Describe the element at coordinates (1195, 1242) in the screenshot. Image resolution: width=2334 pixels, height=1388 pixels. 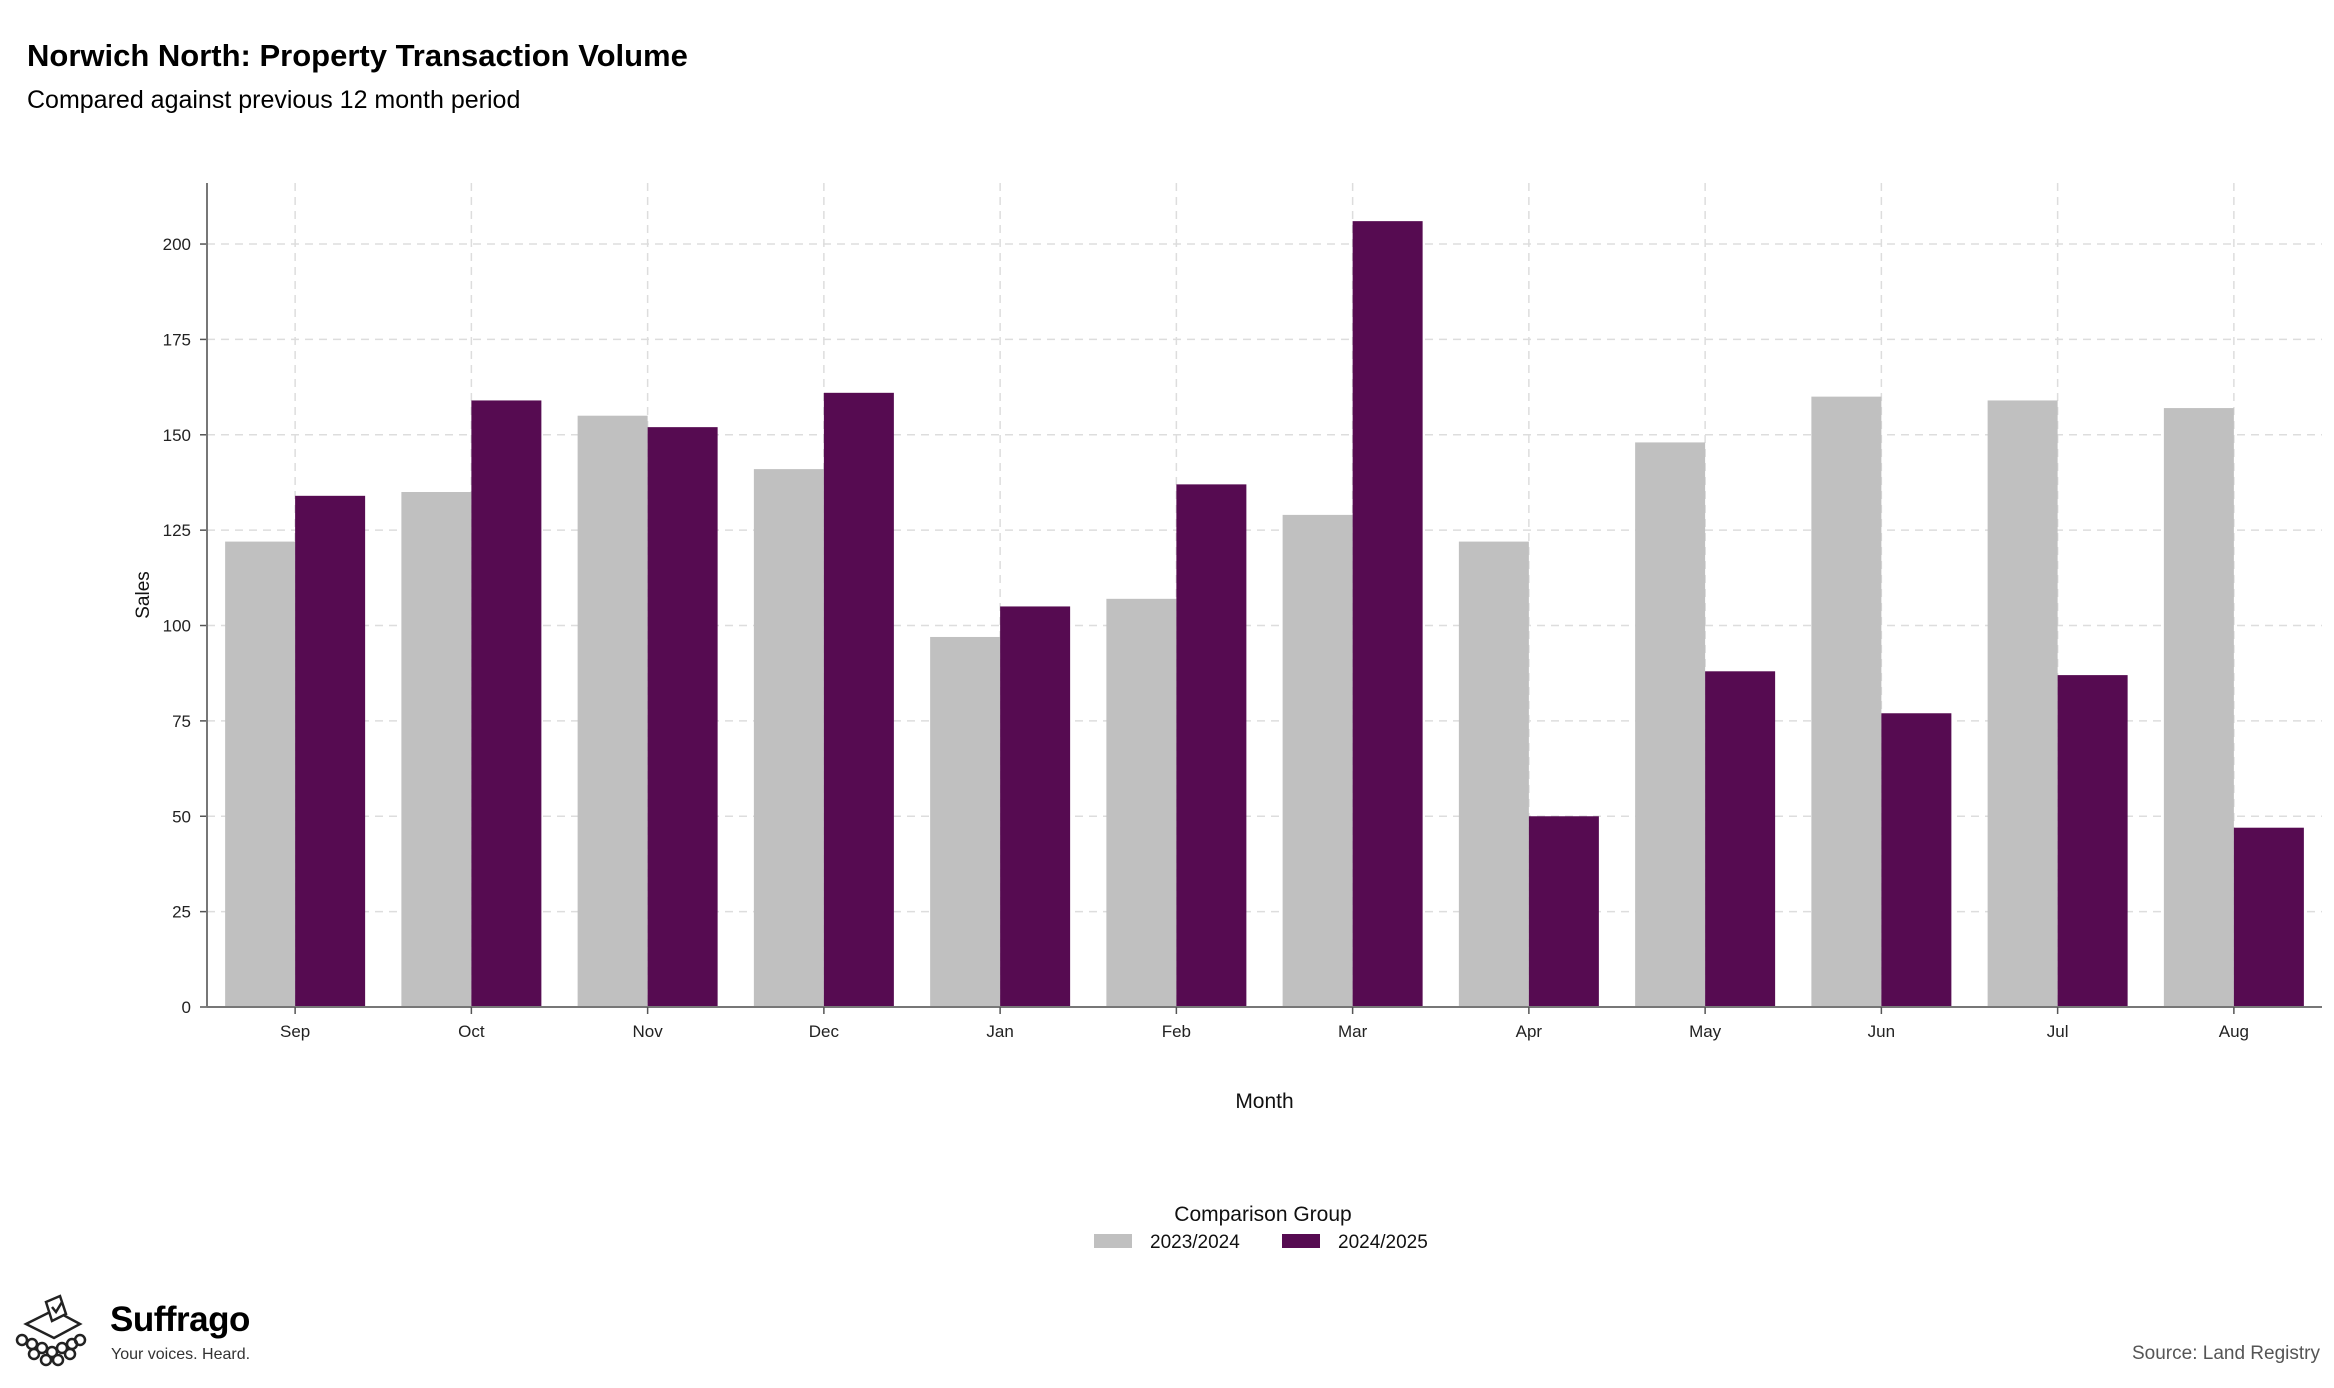
I see `legend-label: 2023/2024` at that location.